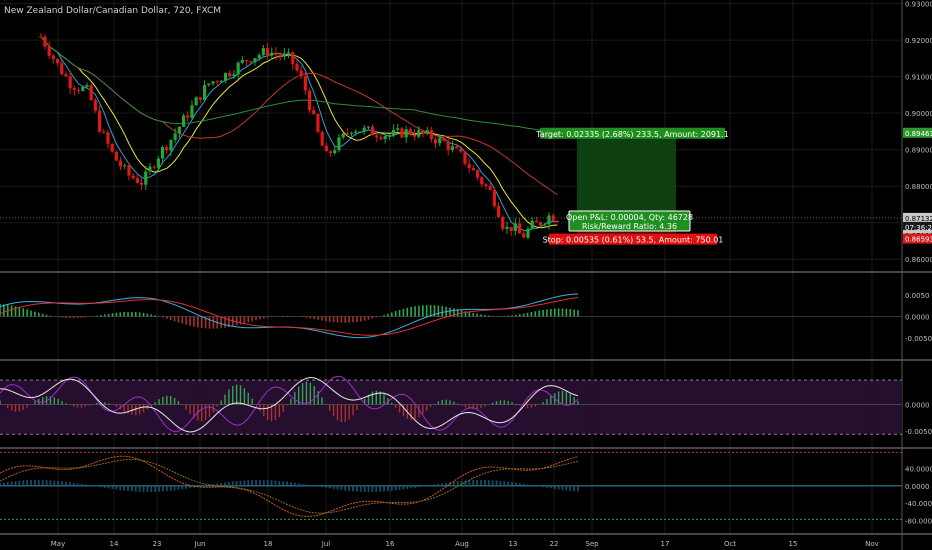  Describe the element at coordinates (730, 544) in the screenshot. I see `time-tick-label: Oct` at that location.